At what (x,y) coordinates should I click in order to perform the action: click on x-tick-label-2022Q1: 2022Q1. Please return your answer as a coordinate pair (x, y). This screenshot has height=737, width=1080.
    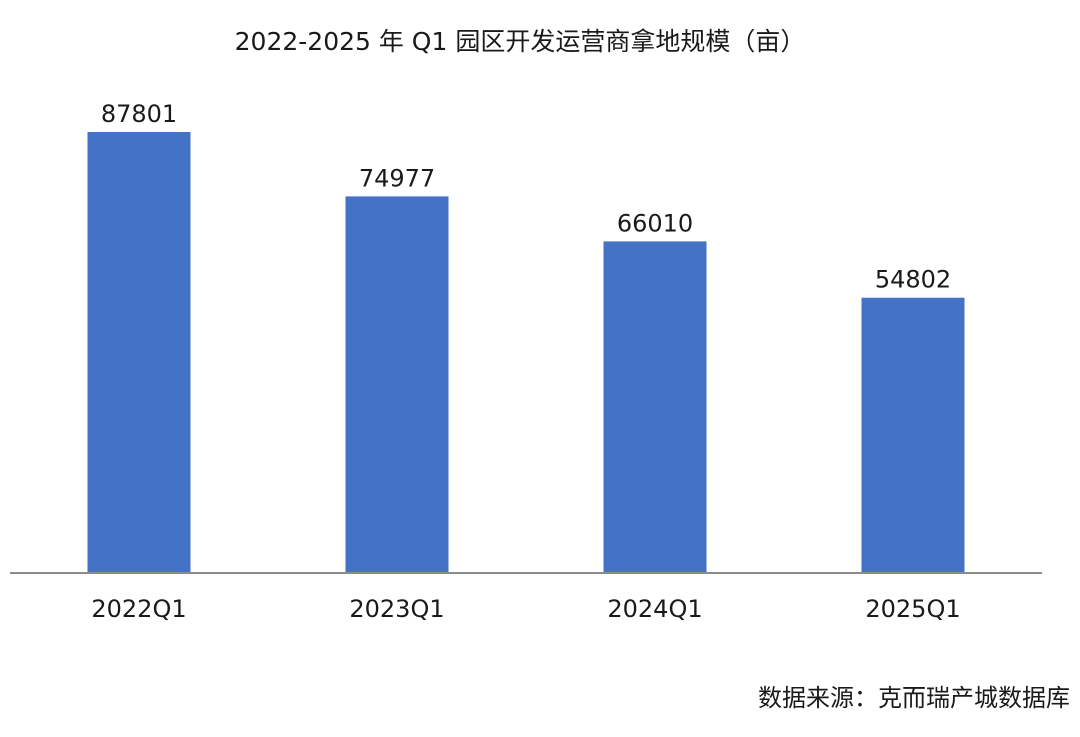
    Looking at the image, I should click on (138, 609).